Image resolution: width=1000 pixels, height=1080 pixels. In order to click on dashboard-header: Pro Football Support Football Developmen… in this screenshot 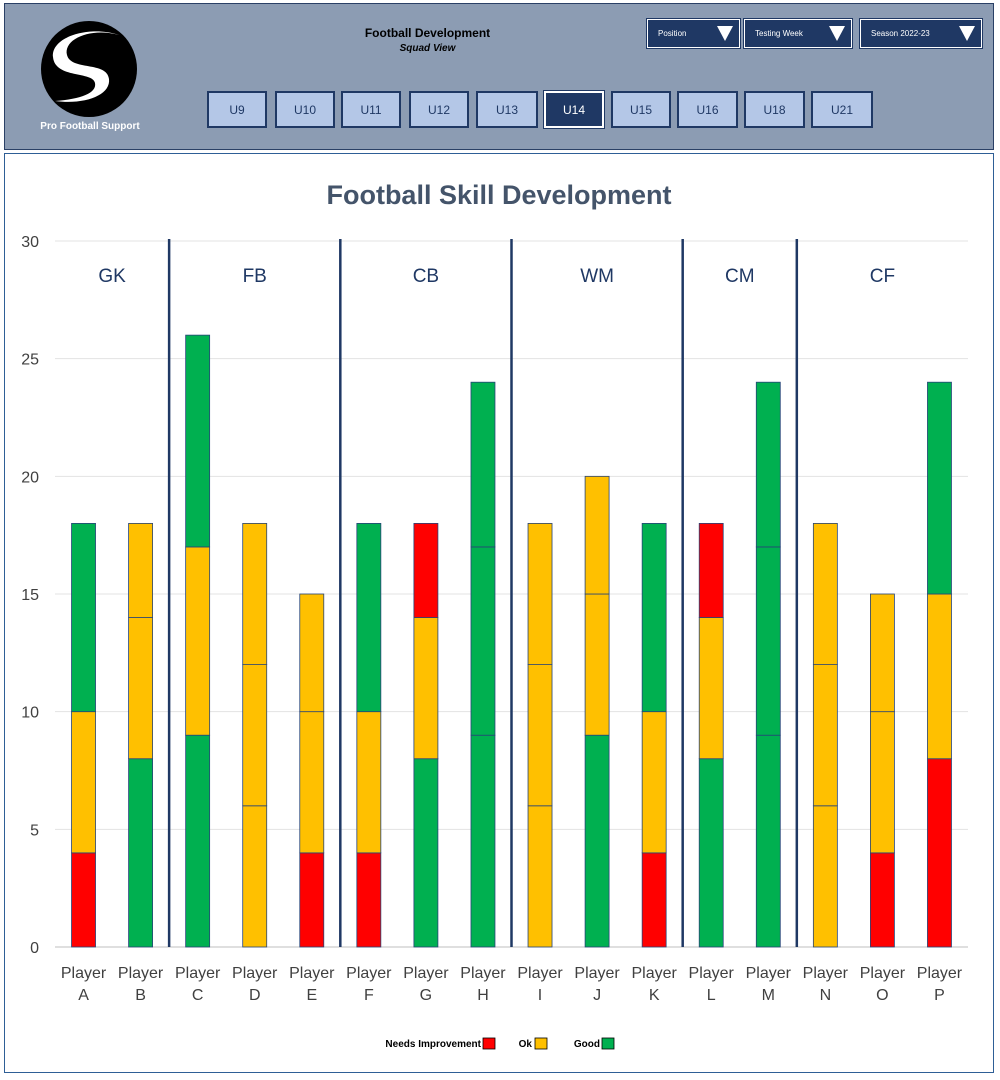, I will do `click(499, 76)`.